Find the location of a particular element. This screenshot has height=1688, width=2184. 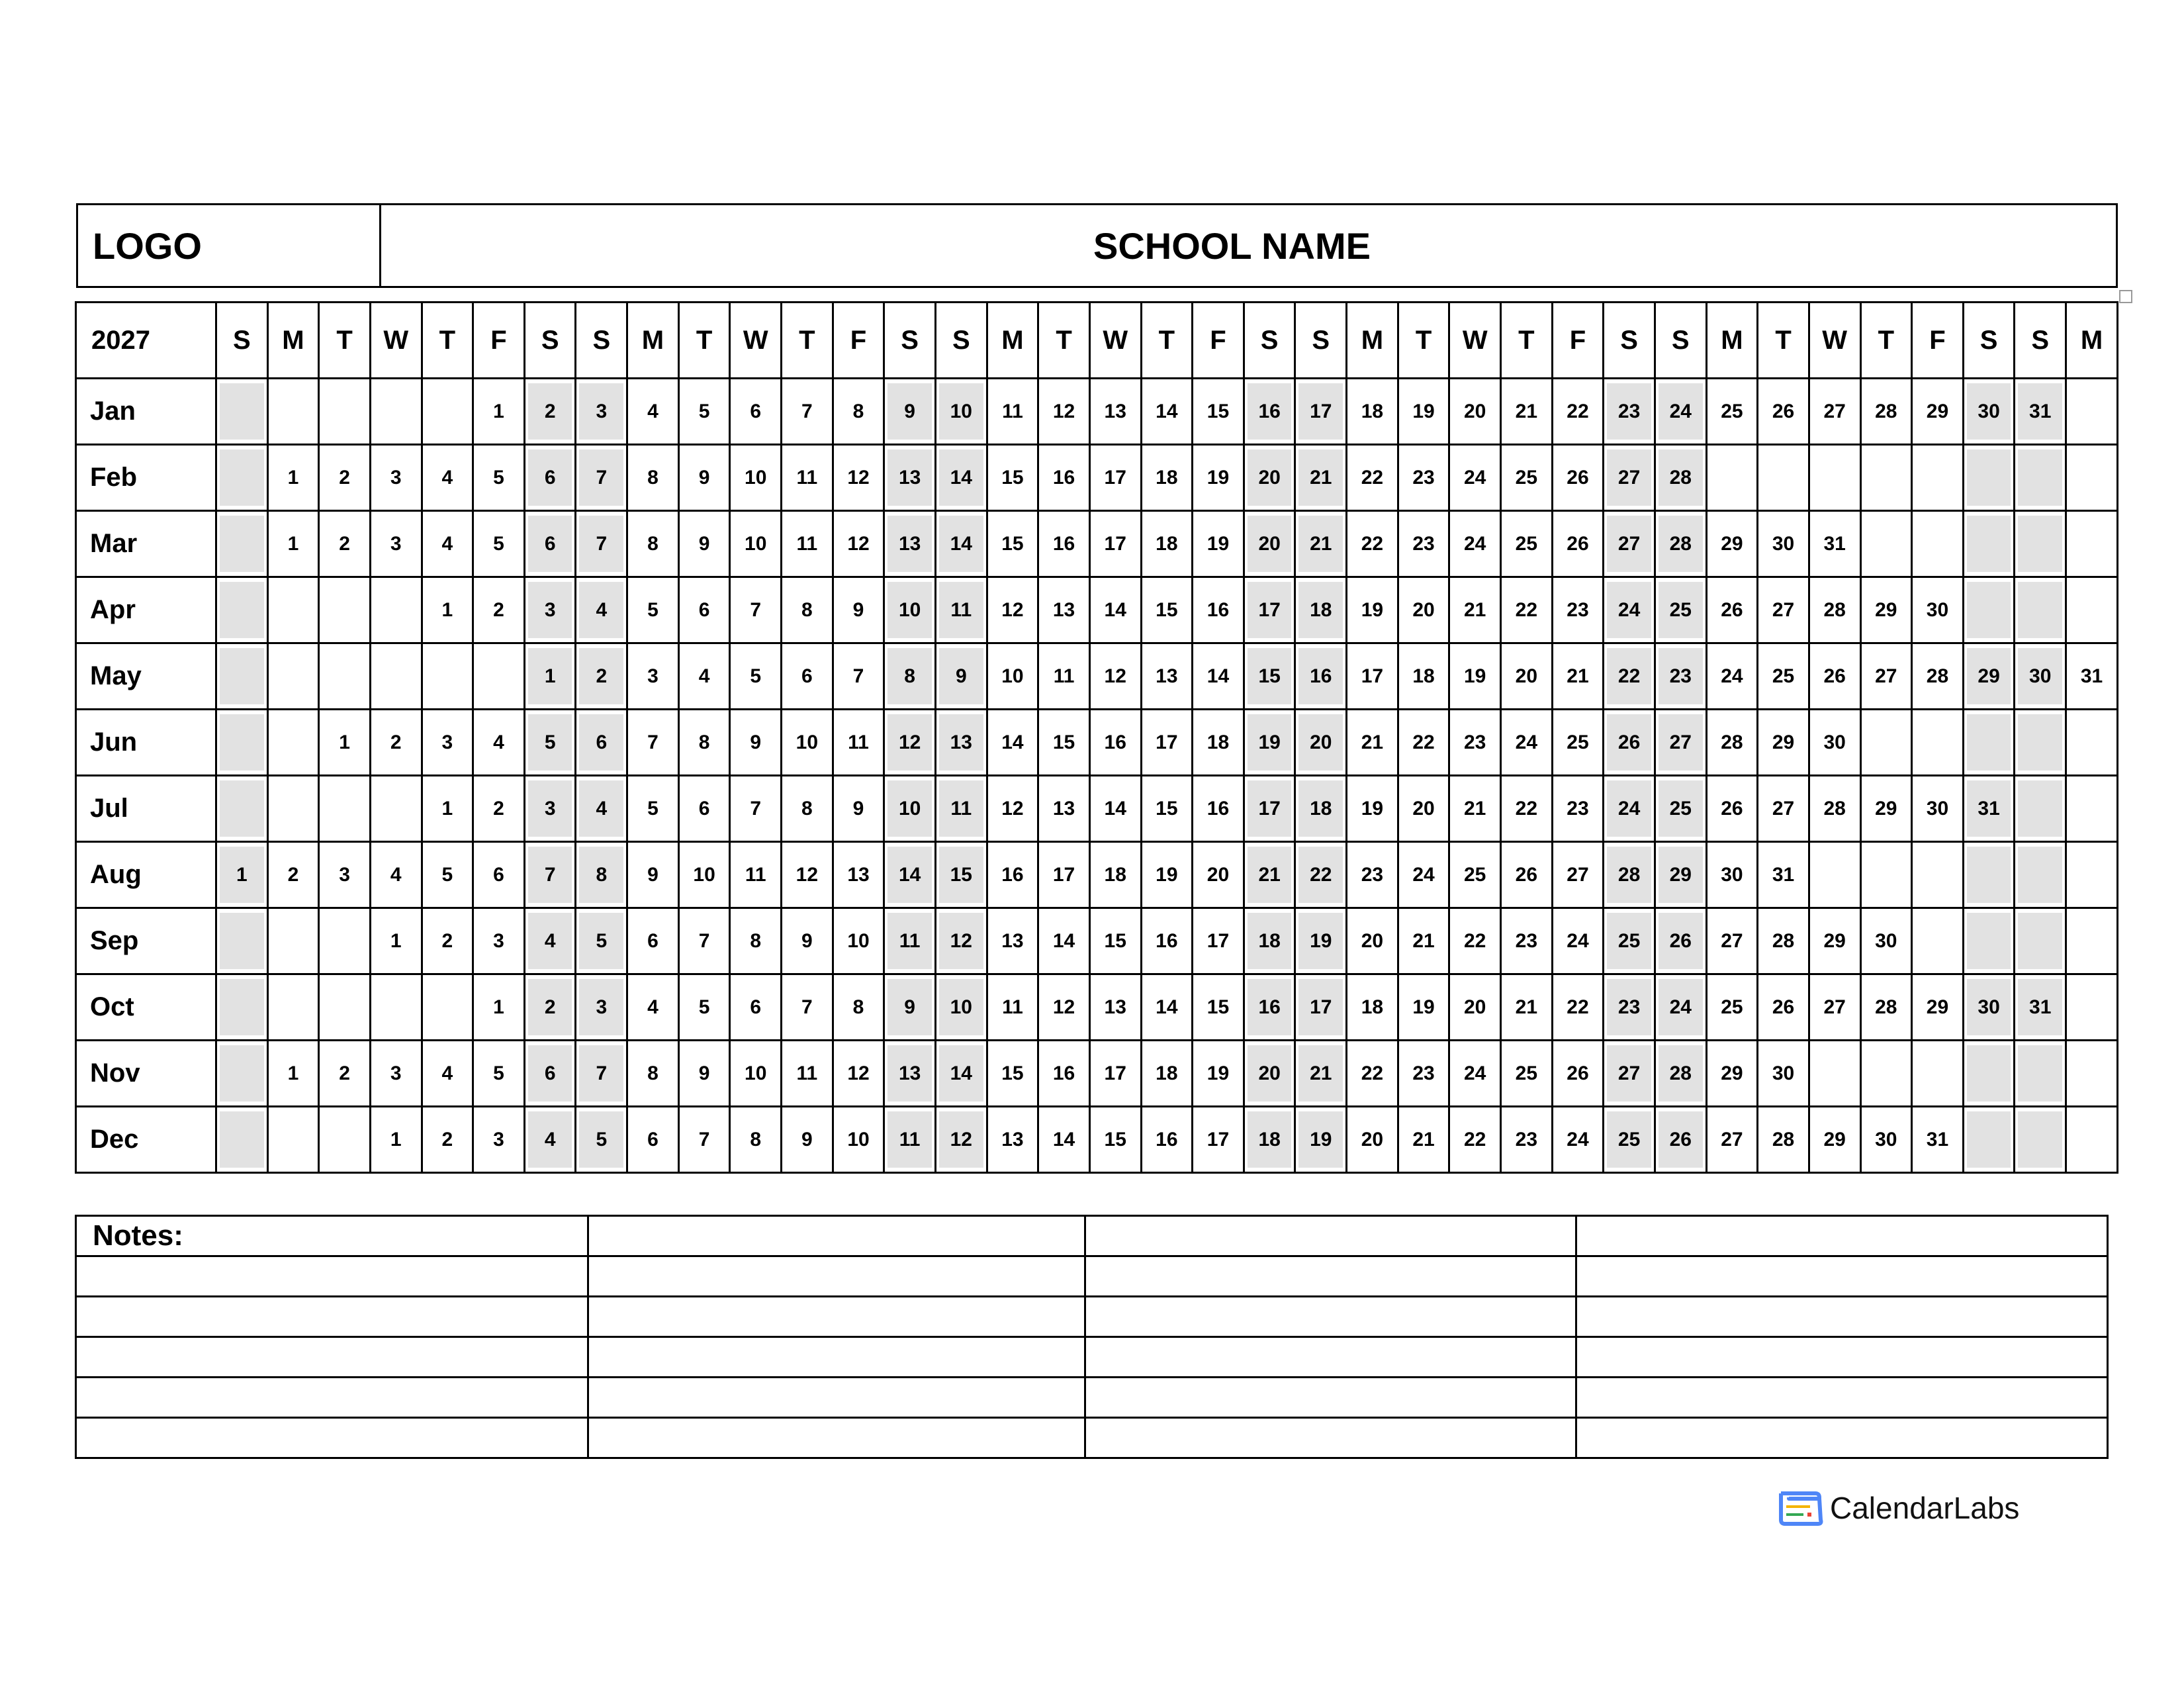

weekday-header: S is located at coordinates (242, 340).